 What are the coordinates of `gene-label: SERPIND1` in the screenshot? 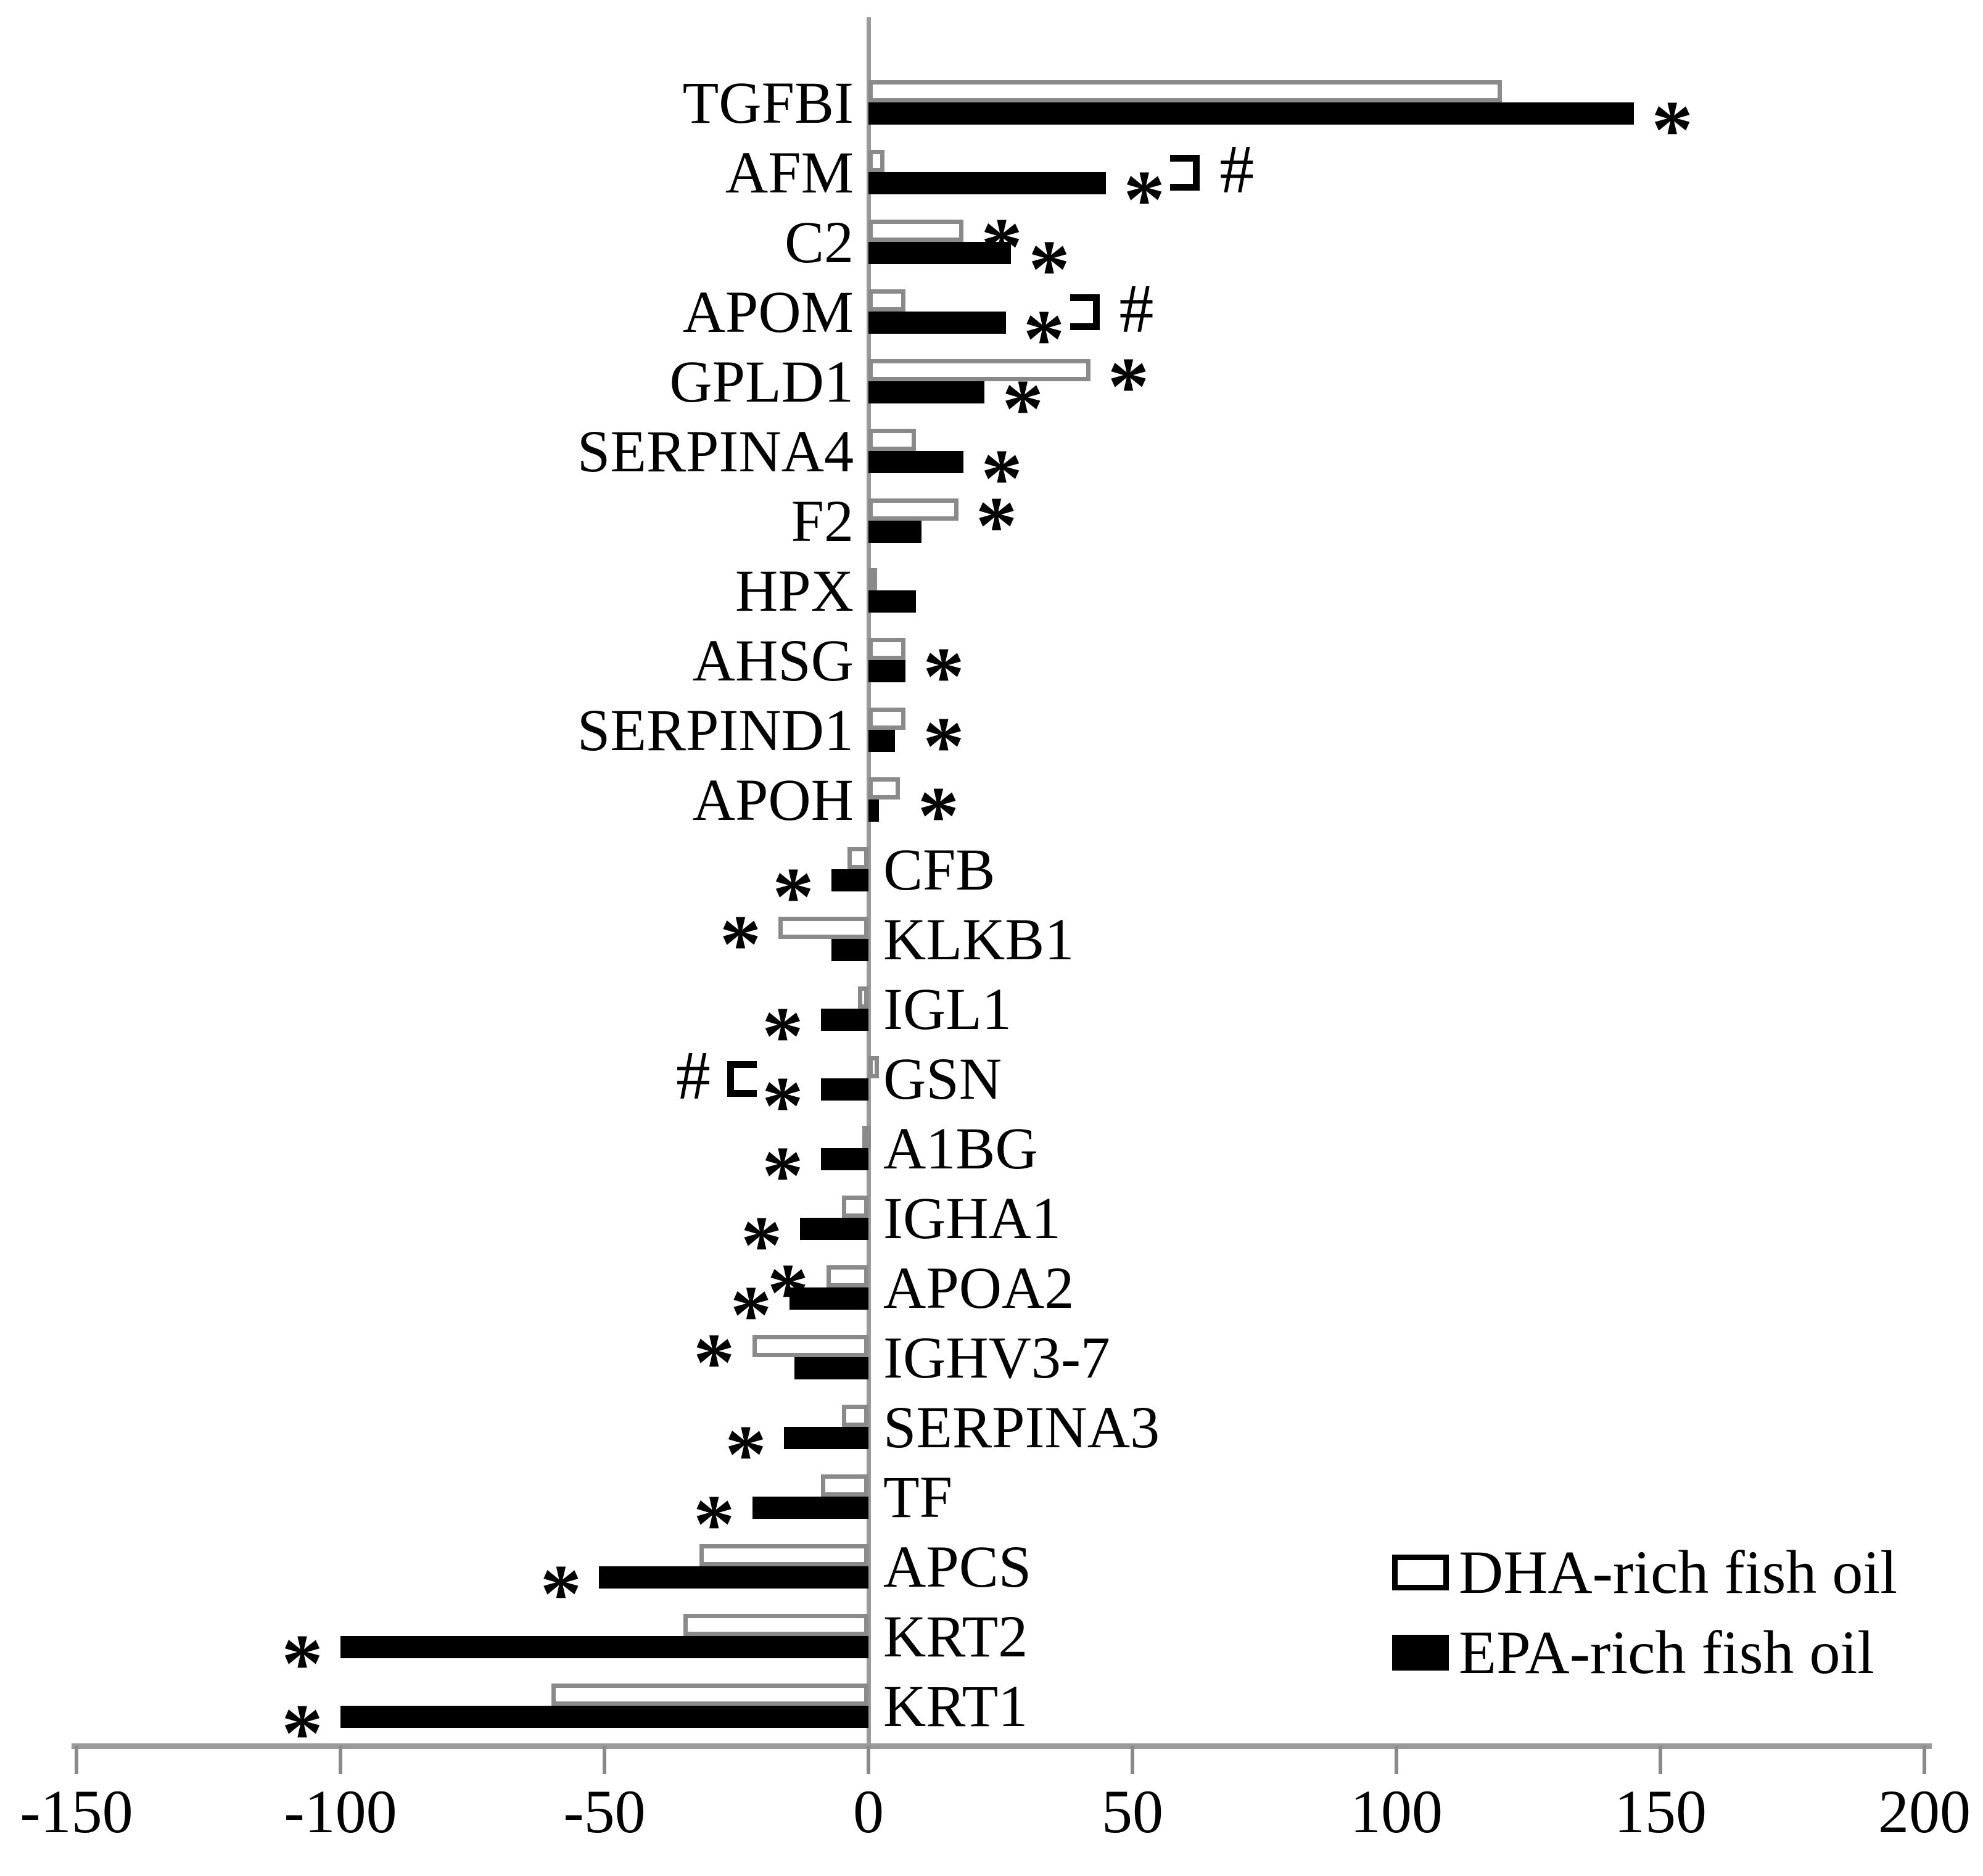 It's located at (715, 730).